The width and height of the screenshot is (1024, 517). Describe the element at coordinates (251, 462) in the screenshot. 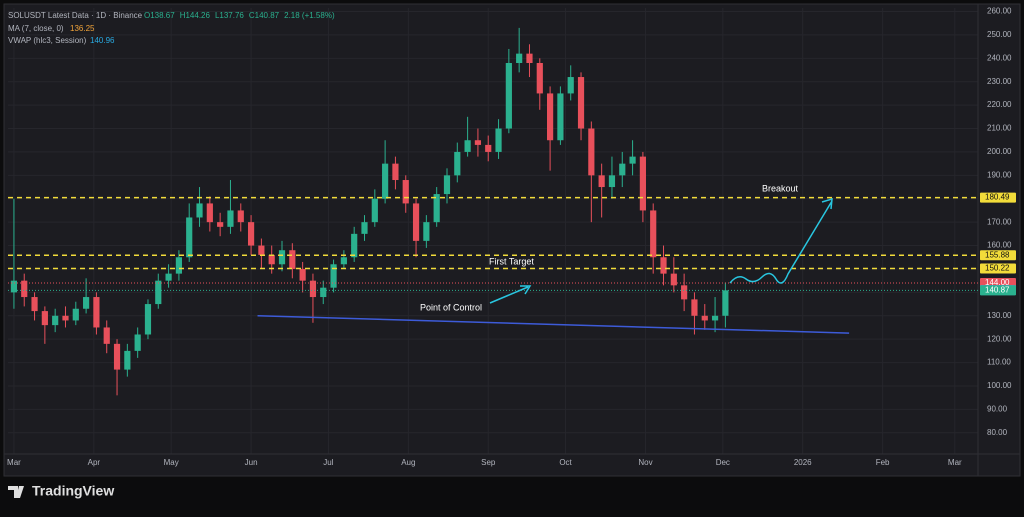

I see `x-tick-label: Jun` at that location.